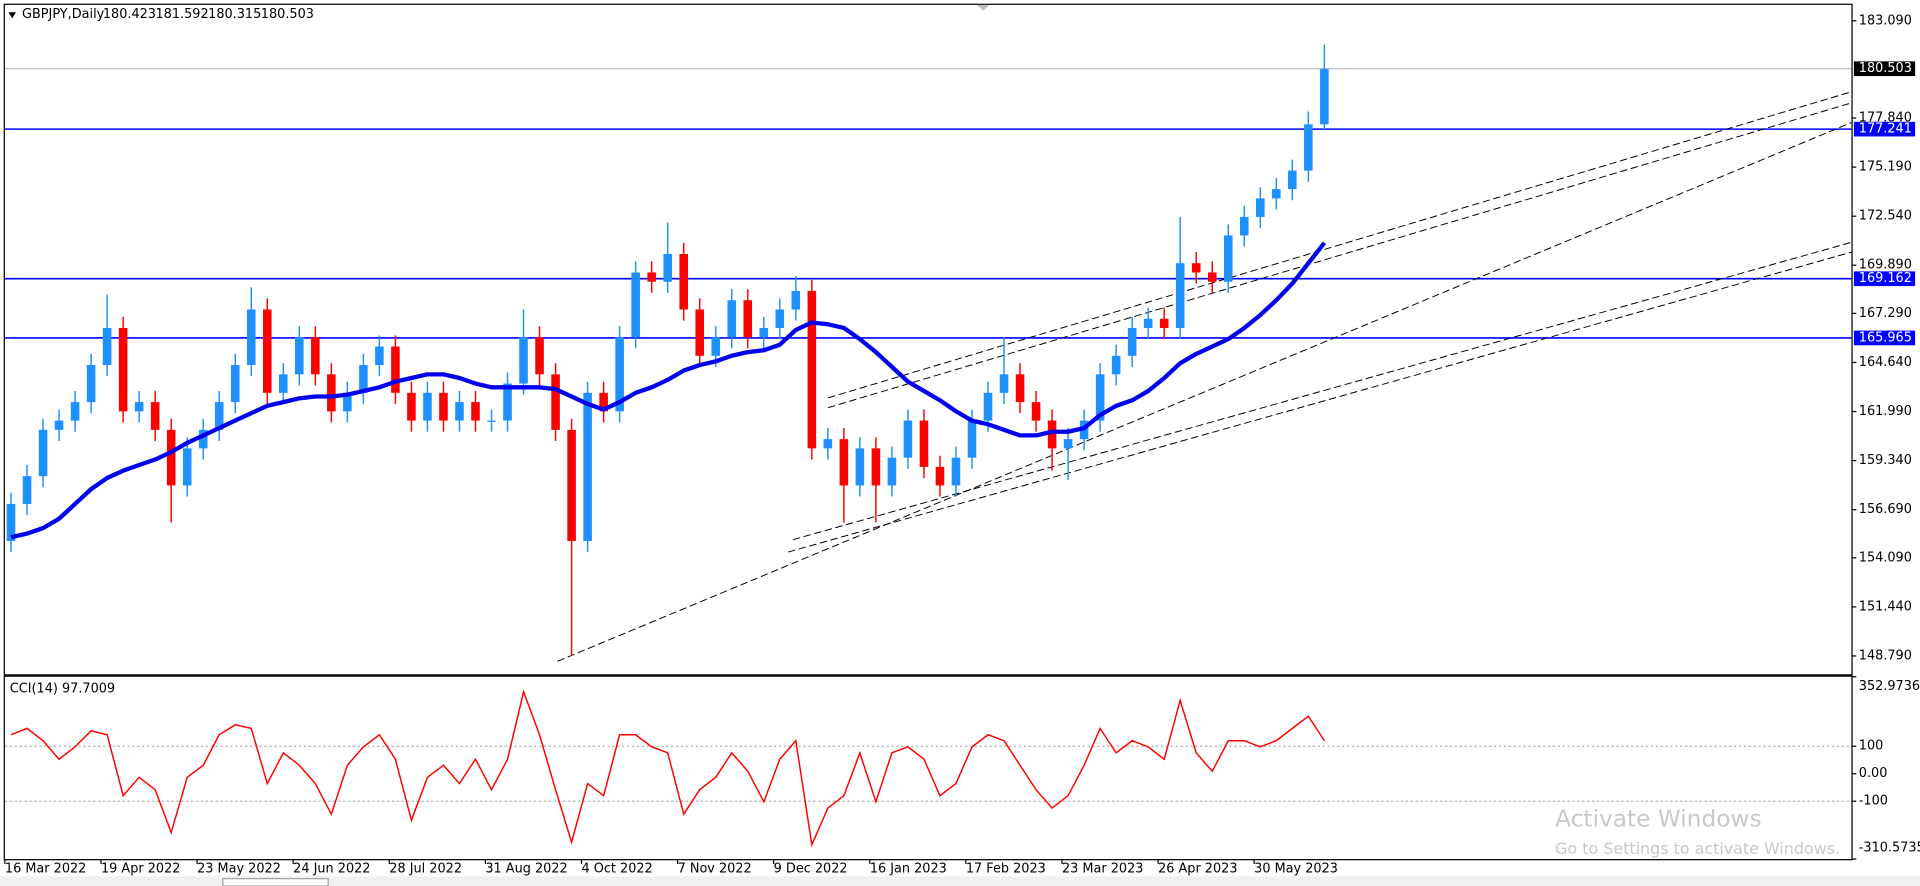 The height and width of the screenshot is (886, 1920). I want to click on x-tick-label: 9 Dec 2022, so click(811, 868).